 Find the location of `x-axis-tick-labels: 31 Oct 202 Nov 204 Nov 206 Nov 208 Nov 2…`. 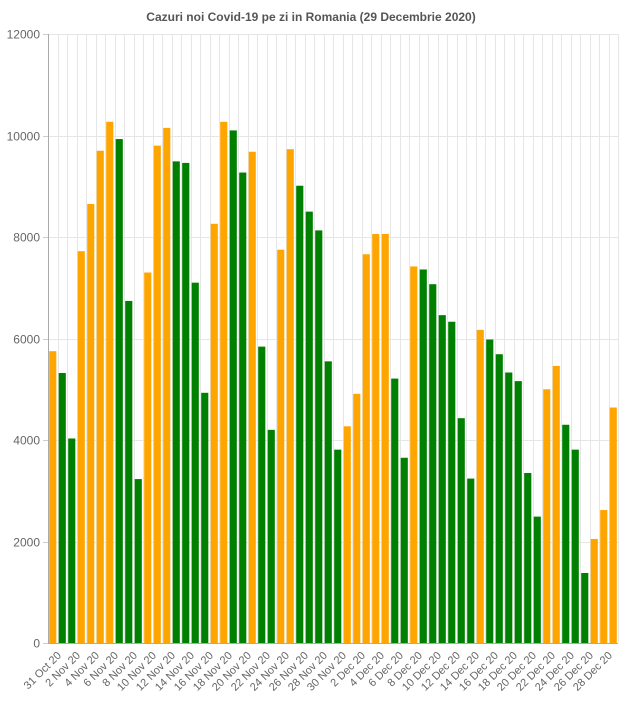

x-axis-tick-labels: 31 Oct 202 Nov 204 Nov 206 Nov 208 Nov 2… is located at coordinates (318, 672).